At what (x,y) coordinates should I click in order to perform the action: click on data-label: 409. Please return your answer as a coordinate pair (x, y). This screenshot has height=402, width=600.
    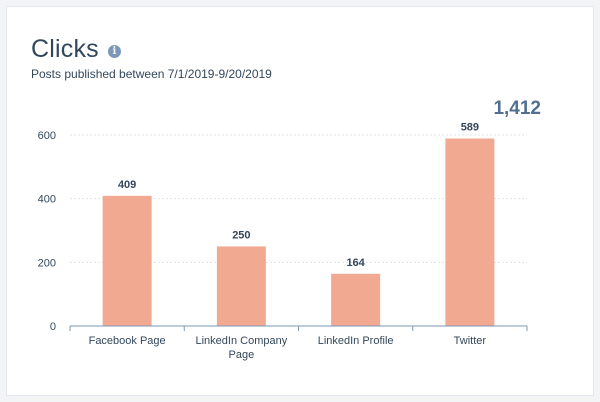
    Looking at the image, I should click on (127, 185).